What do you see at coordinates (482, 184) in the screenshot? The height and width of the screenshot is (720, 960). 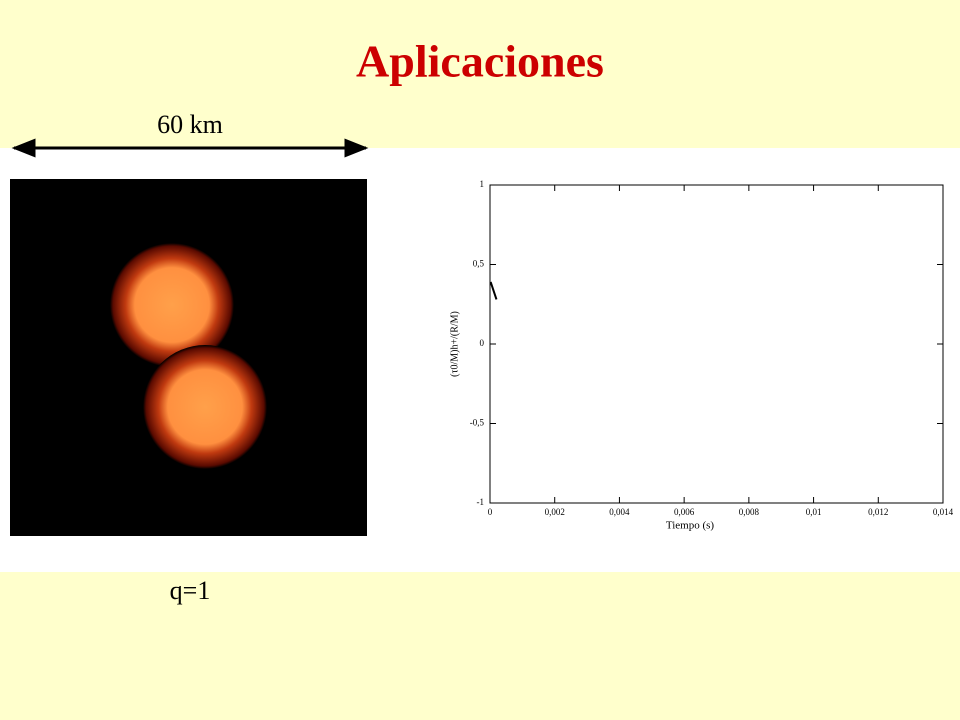 I see `y-tick-label: 1` at bounding box center [482, 184].